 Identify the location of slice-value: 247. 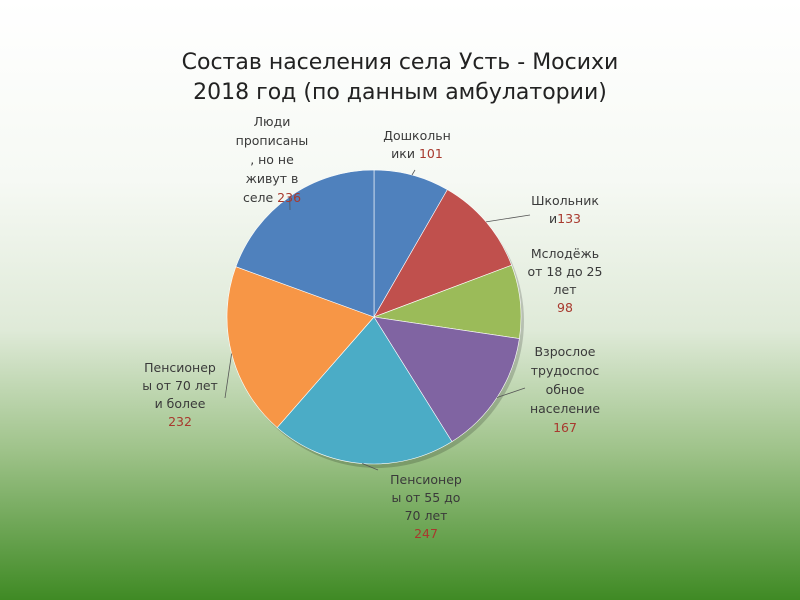
(426, 533).